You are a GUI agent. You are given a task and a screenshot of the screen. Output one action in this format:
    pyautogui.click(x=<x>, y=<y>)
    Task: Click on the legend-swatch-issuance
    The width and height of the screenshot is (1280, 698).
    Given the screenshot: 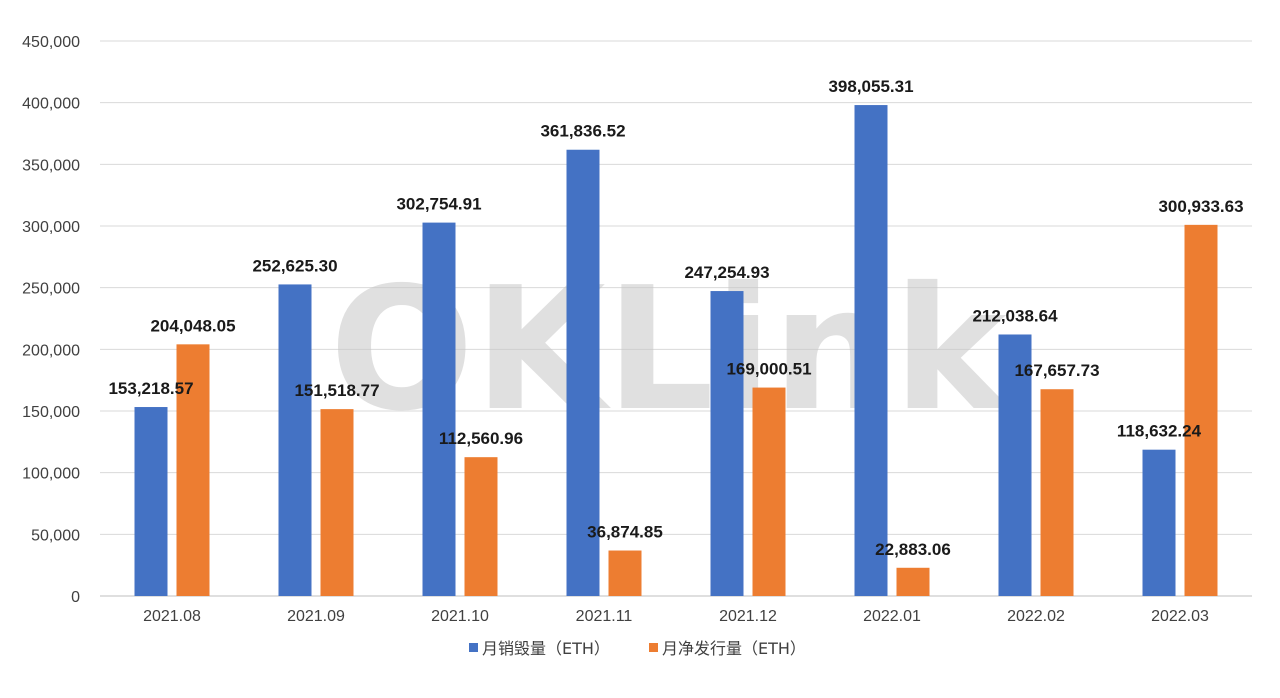 What is the action you would take?
    pyautogui.click(x=653, y=647)
    